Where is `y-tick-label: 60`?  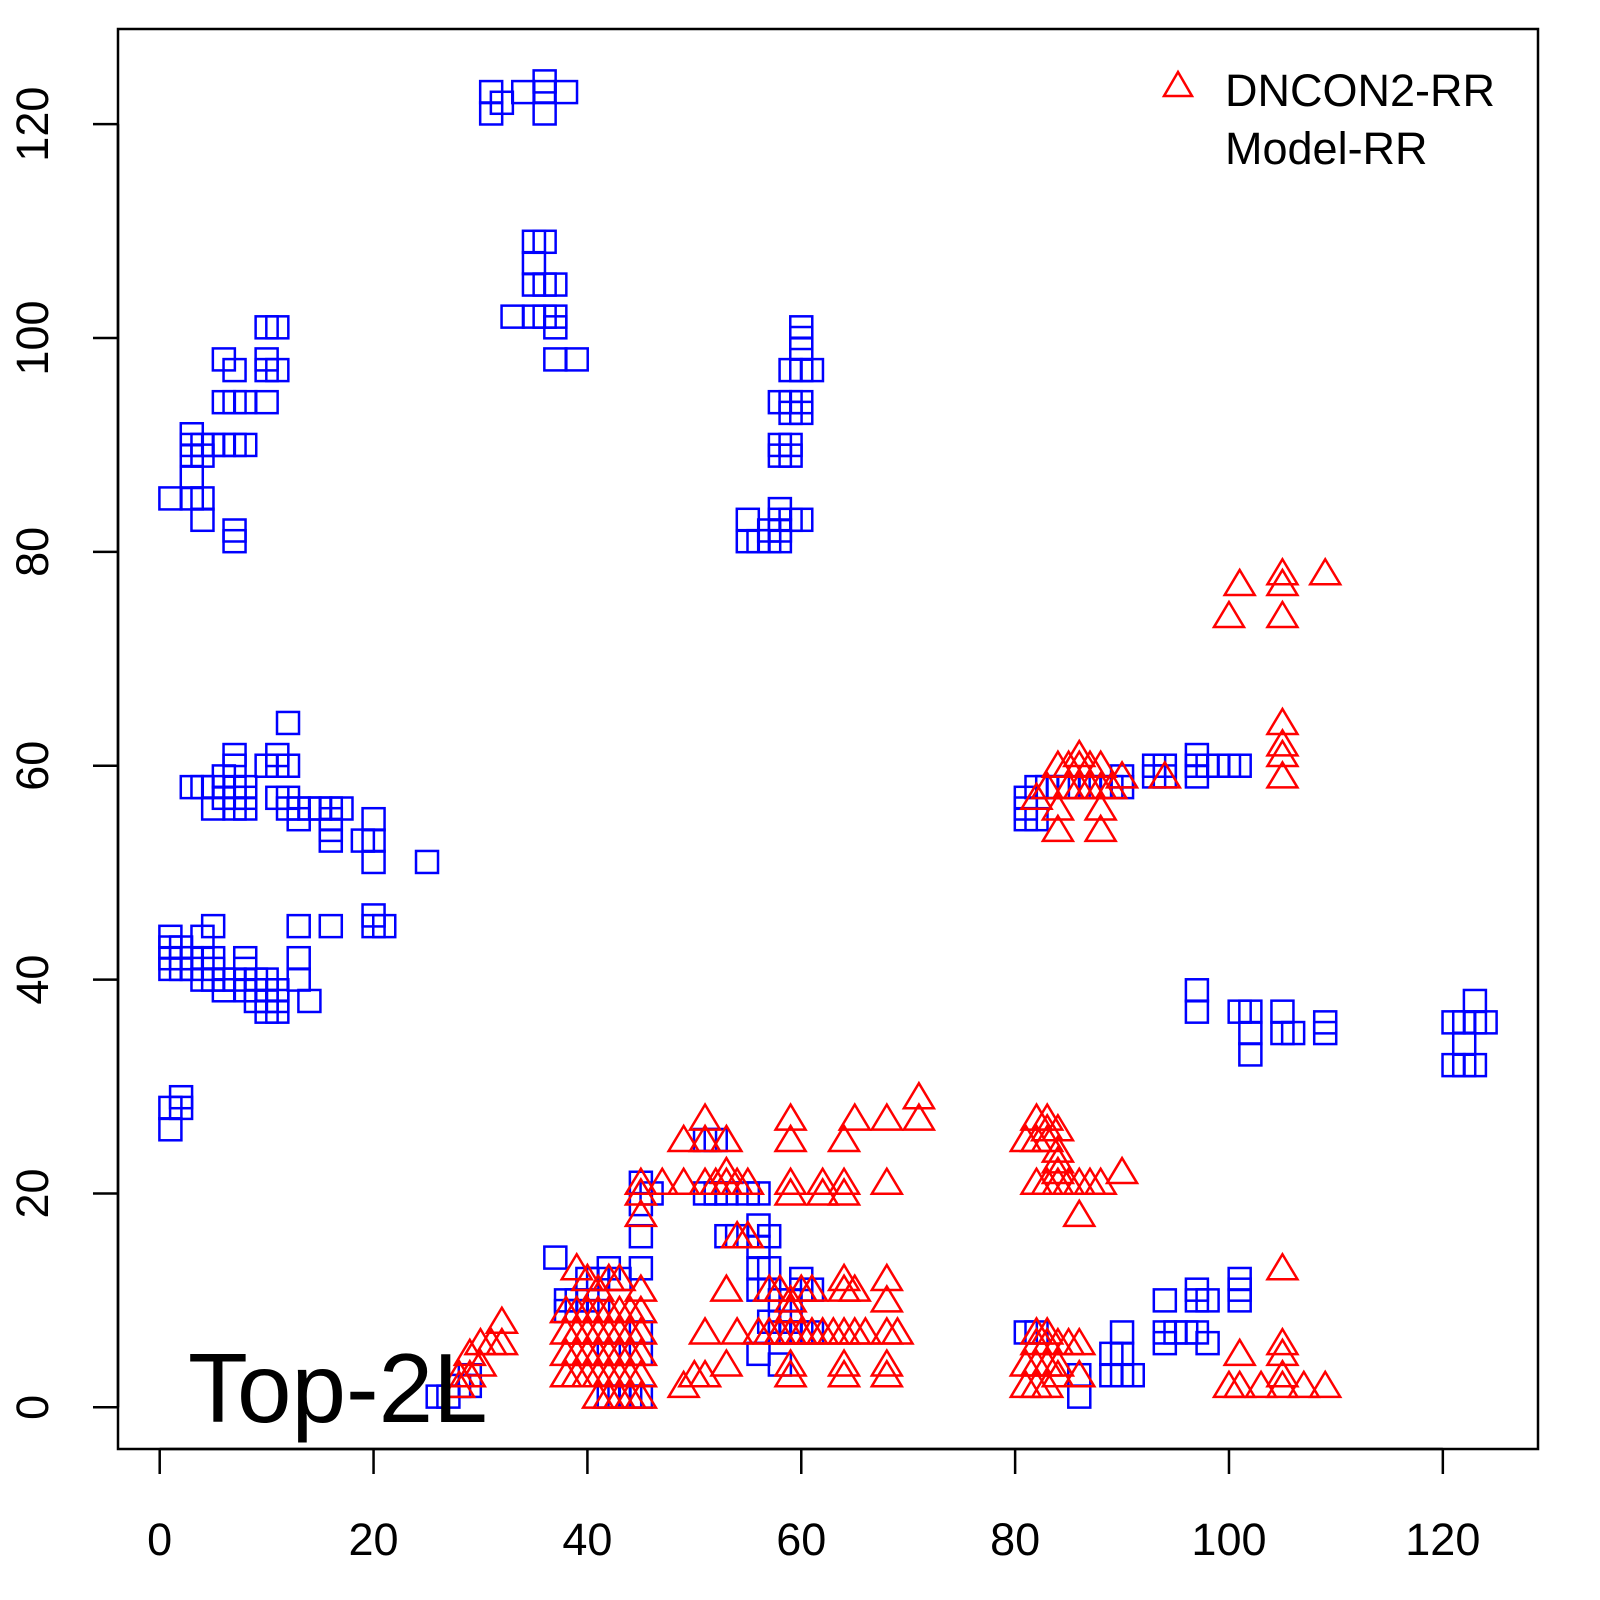
y-tick-label: 60 is located at coordinates (32, 766).